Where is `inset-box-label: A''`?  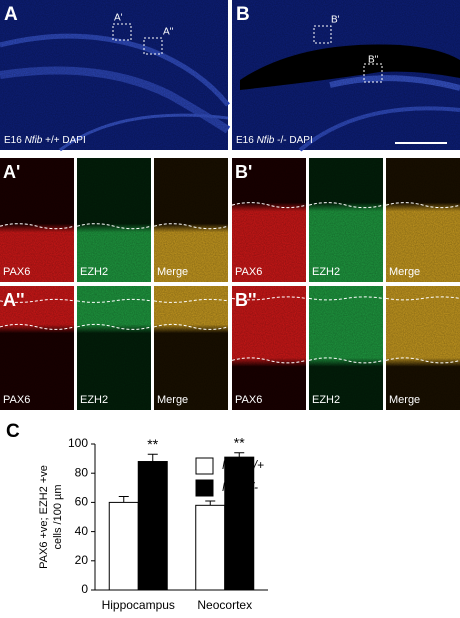
inset-box-label: A'' is located at coordinates (168, 32).